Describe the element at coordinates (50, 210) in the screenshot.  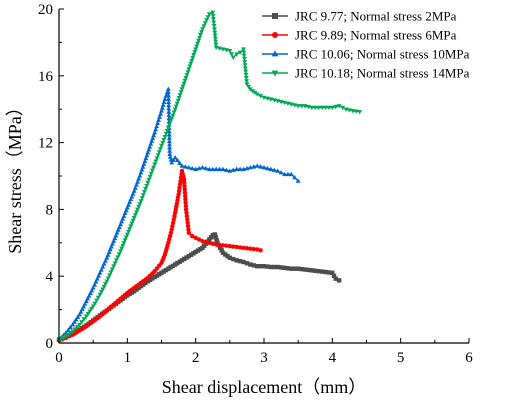
I see `y-tick-label: 8` at that location.